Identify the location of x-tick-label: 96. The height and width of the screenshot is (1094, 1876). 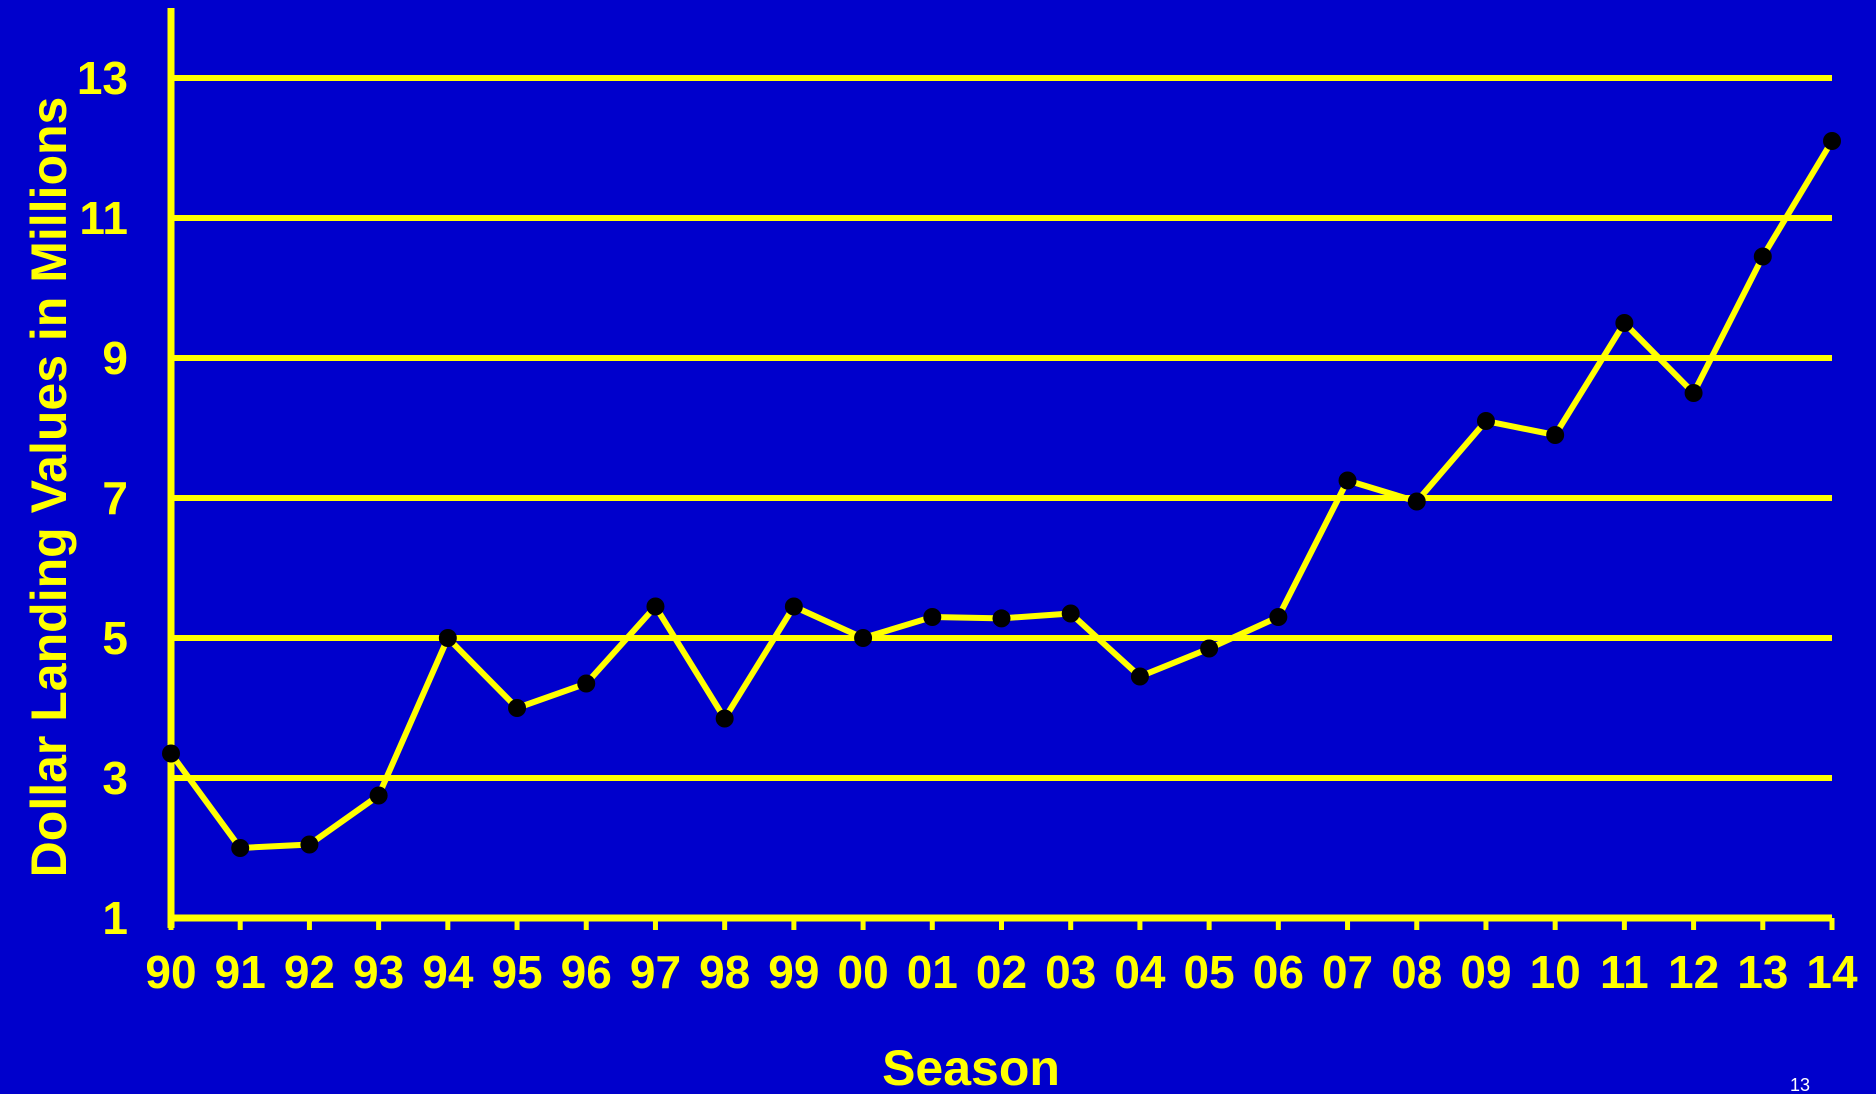
(586, 972).